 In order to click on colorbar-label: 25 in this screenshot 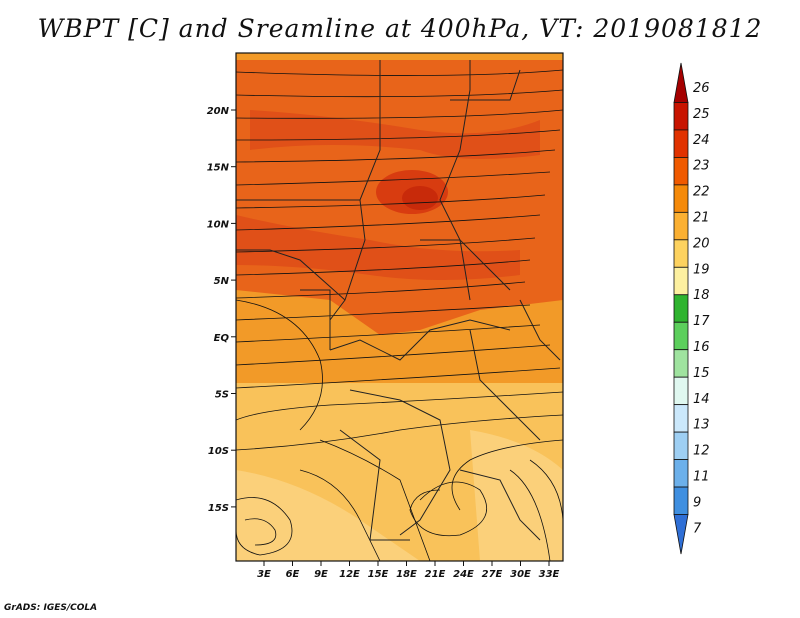, I will do `click(701, 114)`.